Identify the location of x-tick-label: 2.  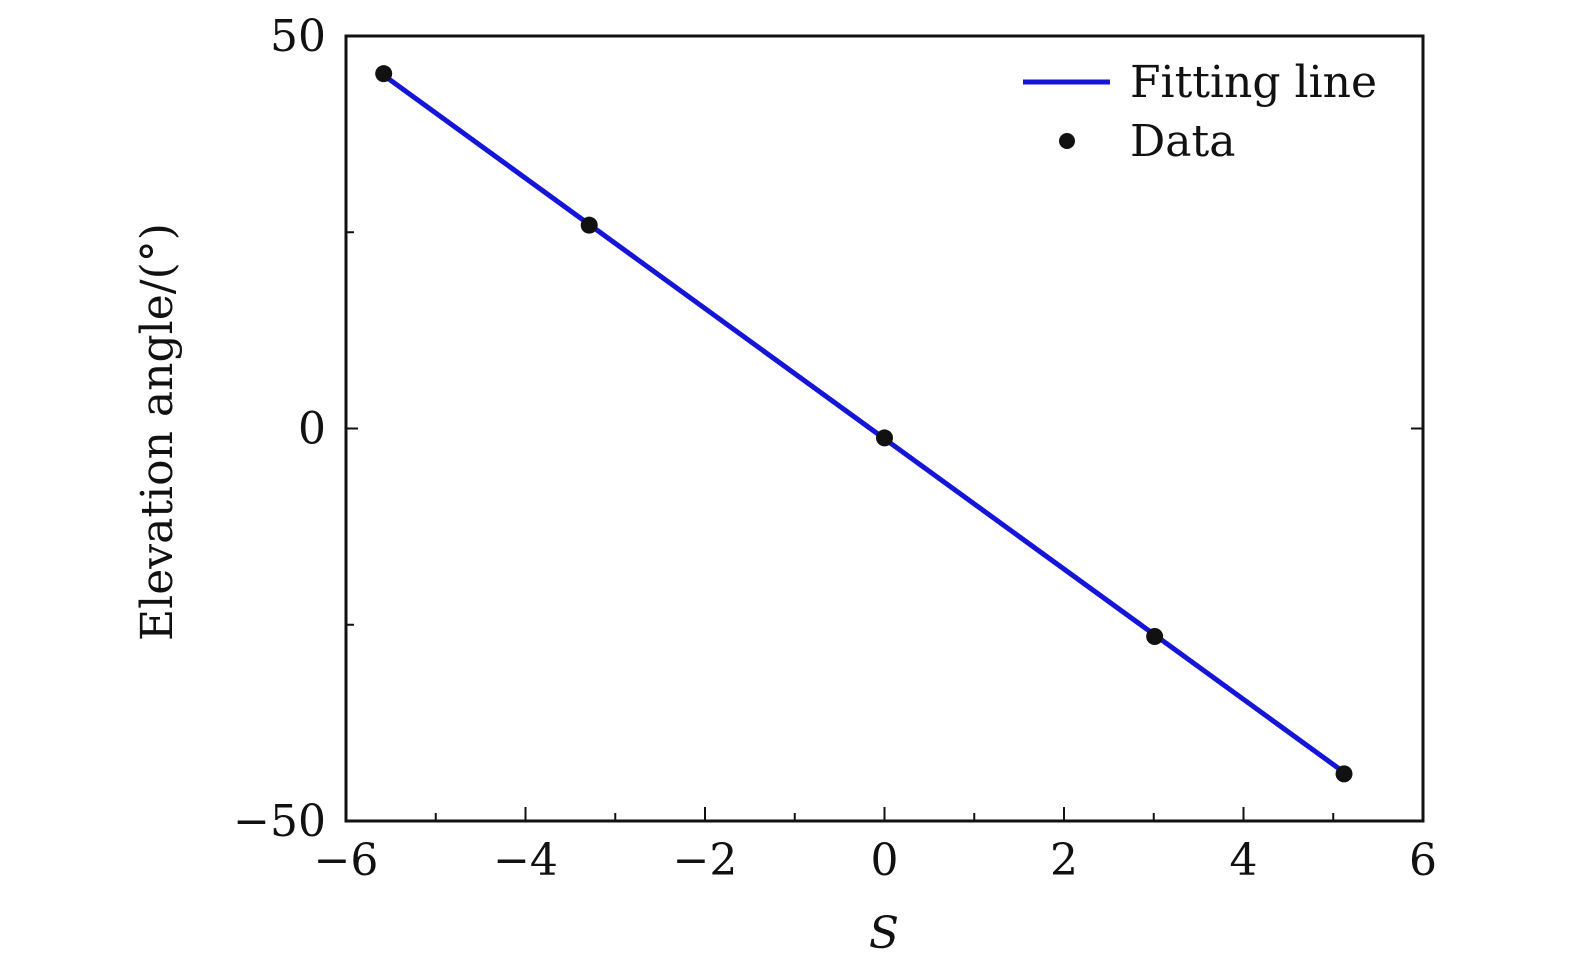
(1064, 860).